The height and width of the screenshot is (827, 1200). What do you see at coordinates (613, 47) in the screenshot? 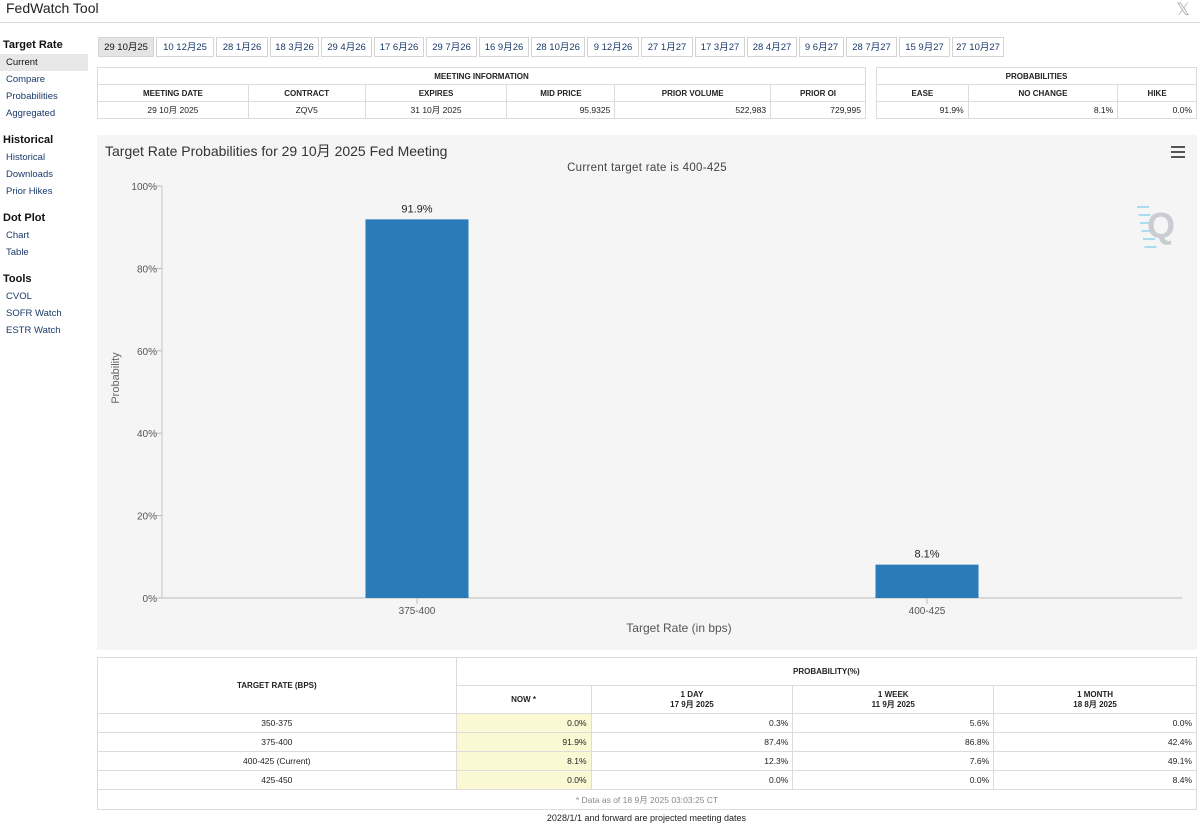
I see `meeting-tab: 9 12月26` at bounding box center [613, 47].